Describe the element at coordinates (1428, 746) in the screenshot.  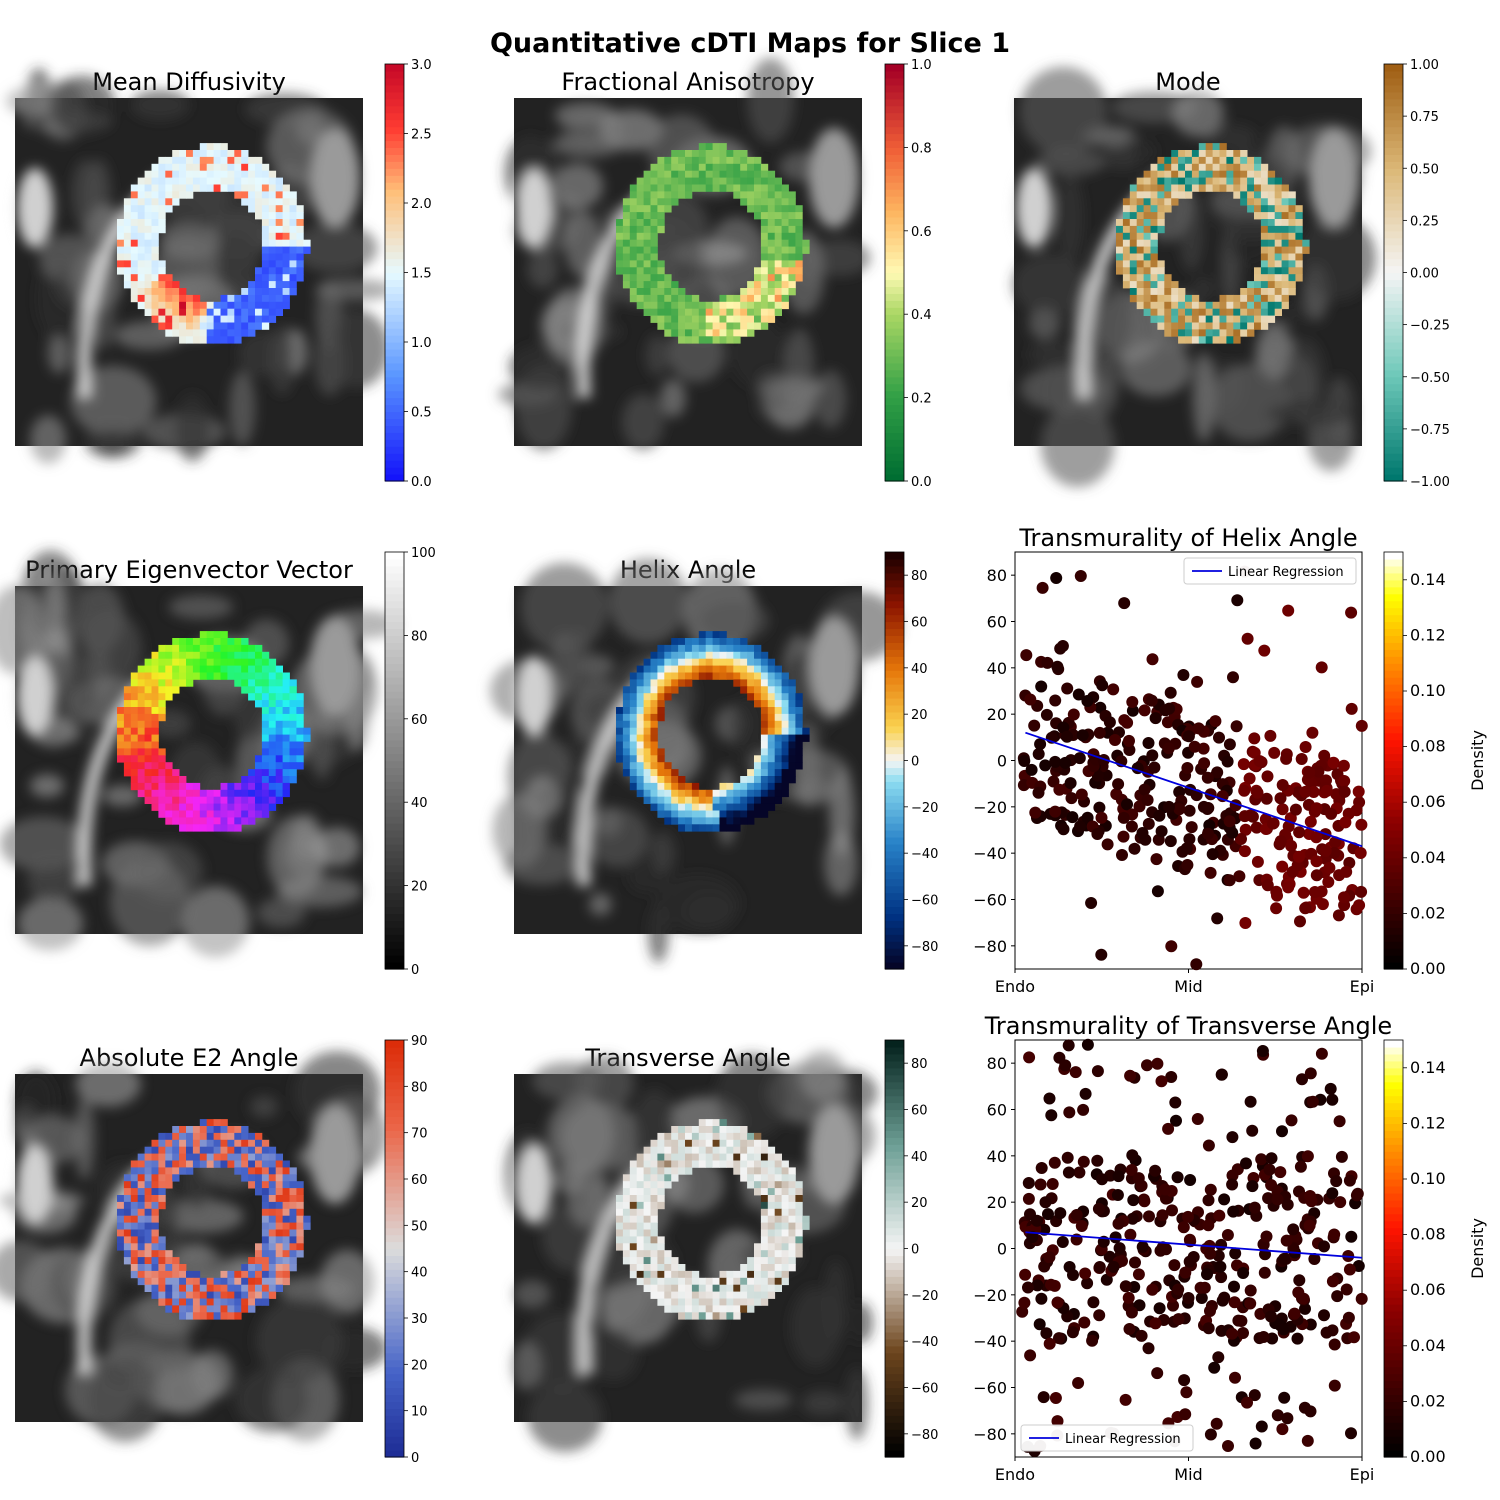
I see `colorbar-tick-label: 0.08` at that location.